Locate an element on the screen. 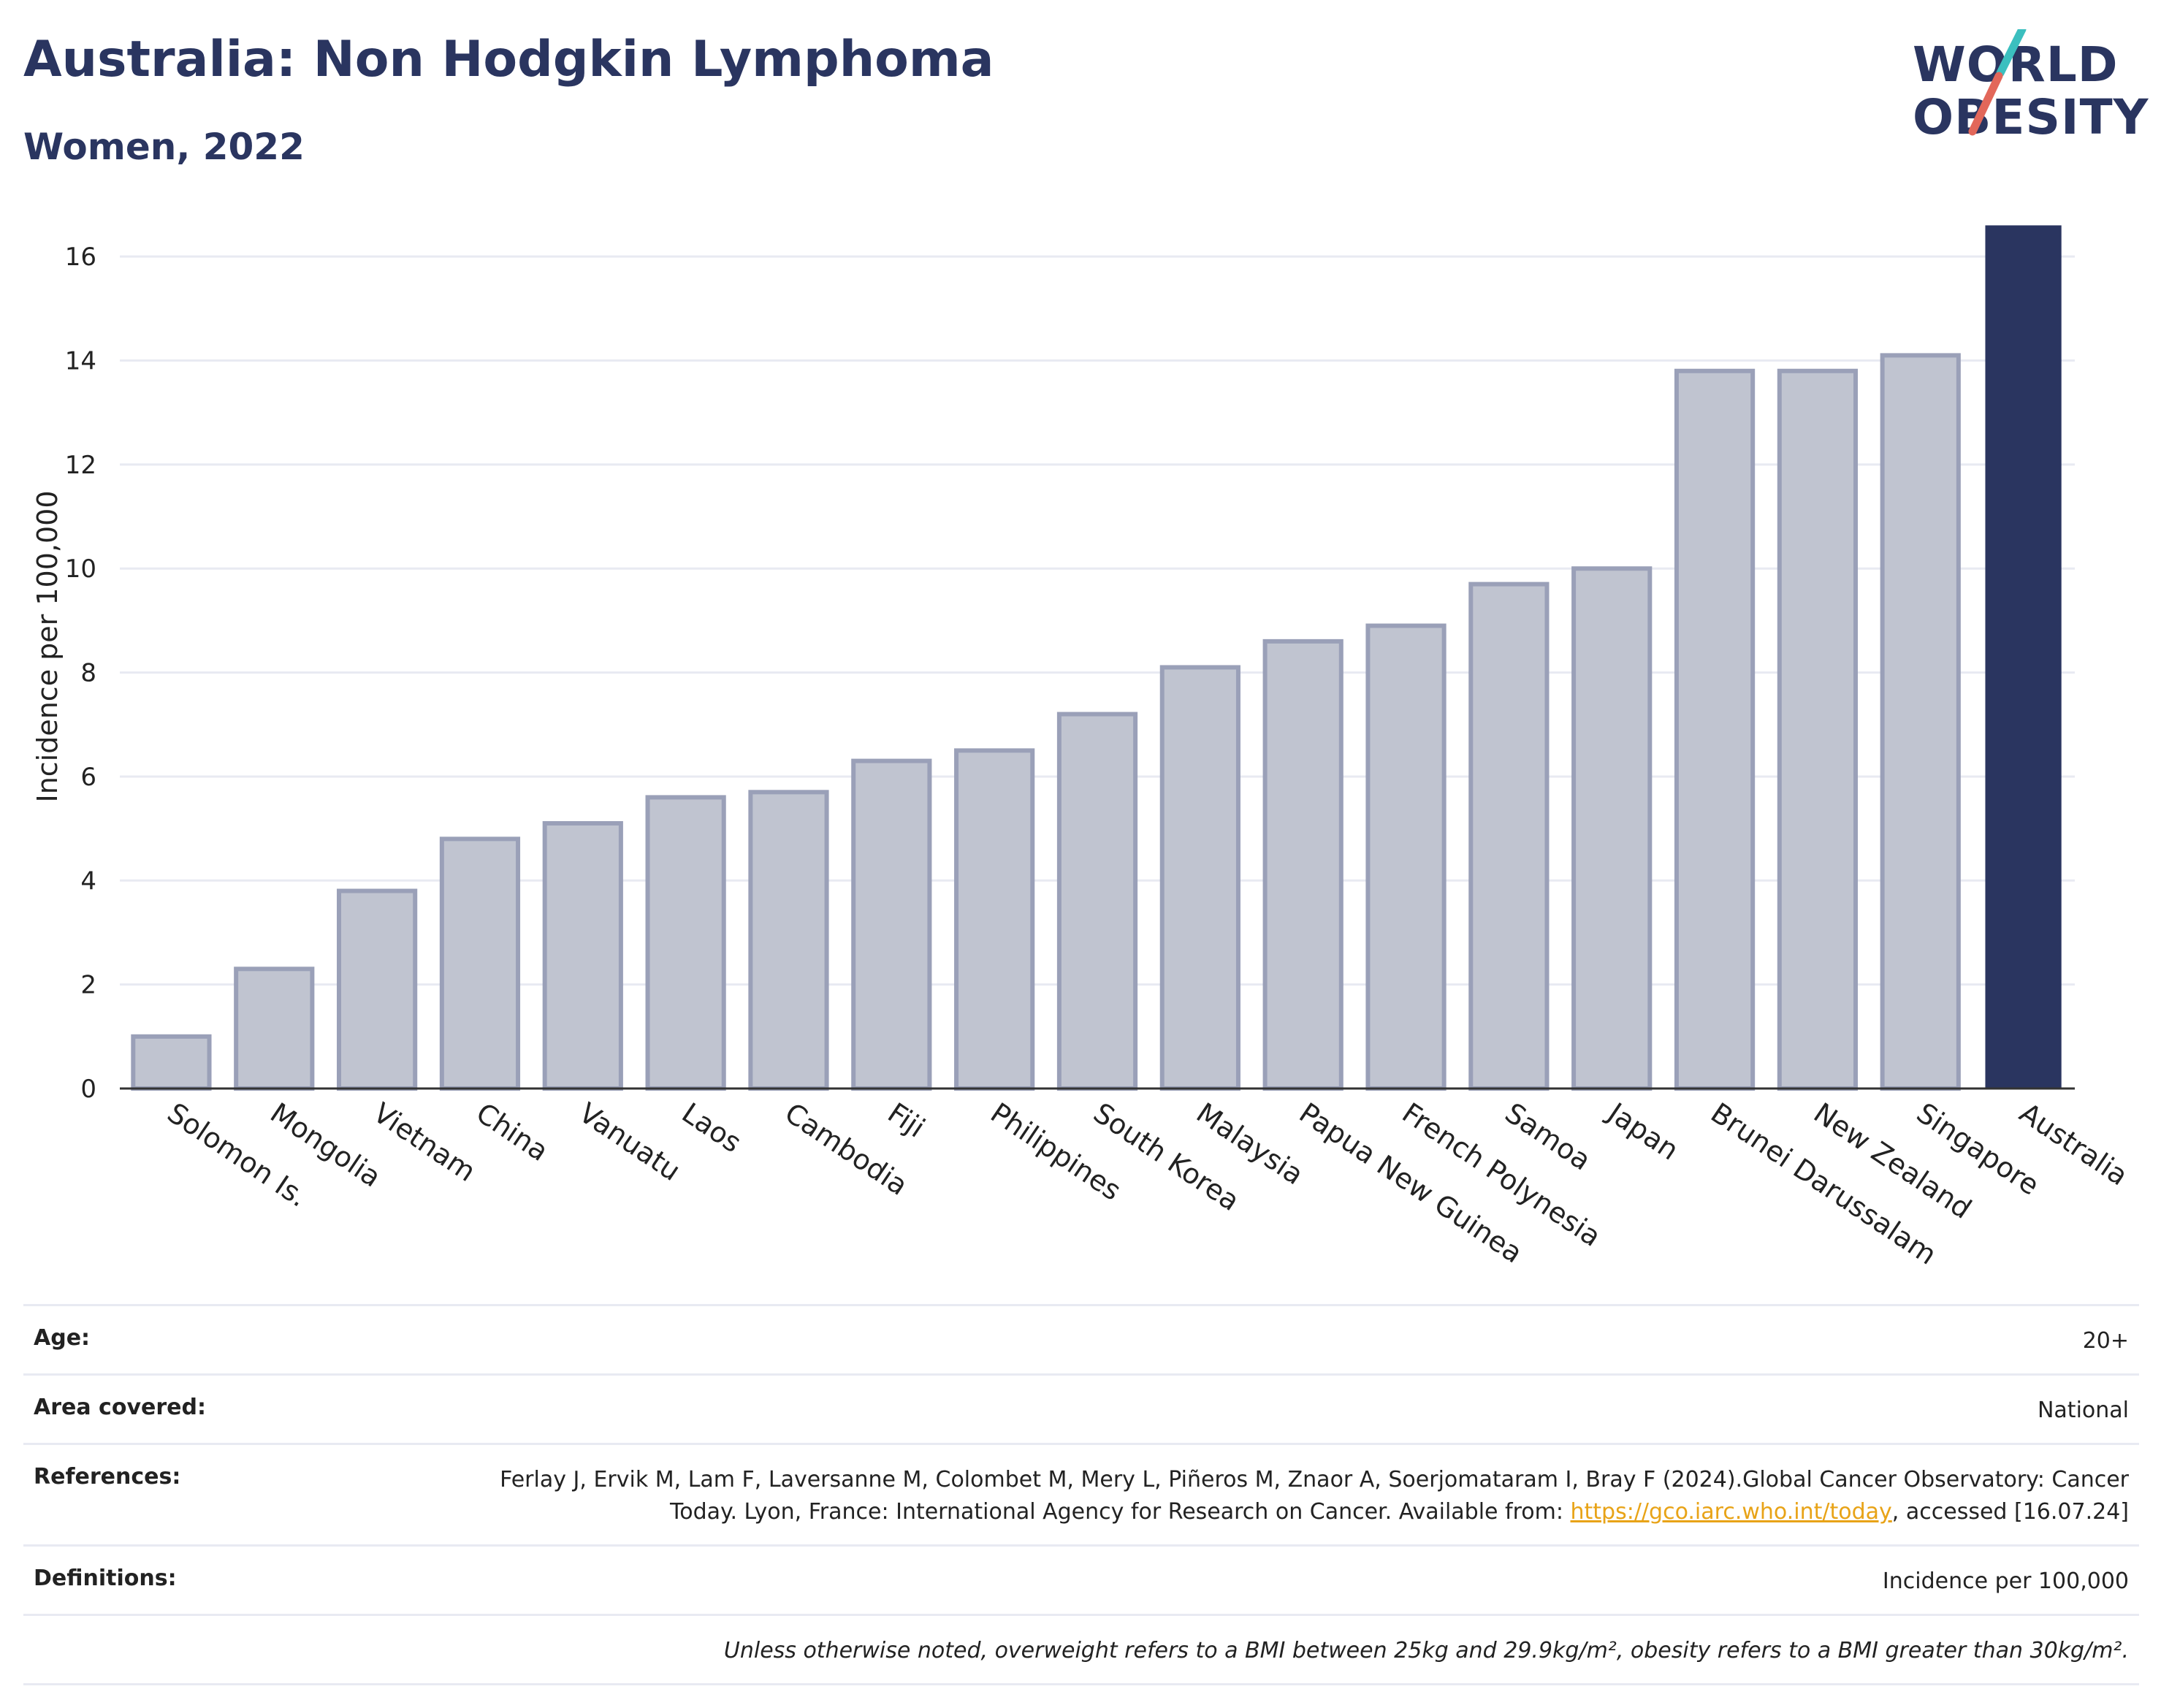 This screenshot has height=1708, width=2161. chart-title: Australia: Non Hodgkin Lymphoma is located at coordinates (509, 59).